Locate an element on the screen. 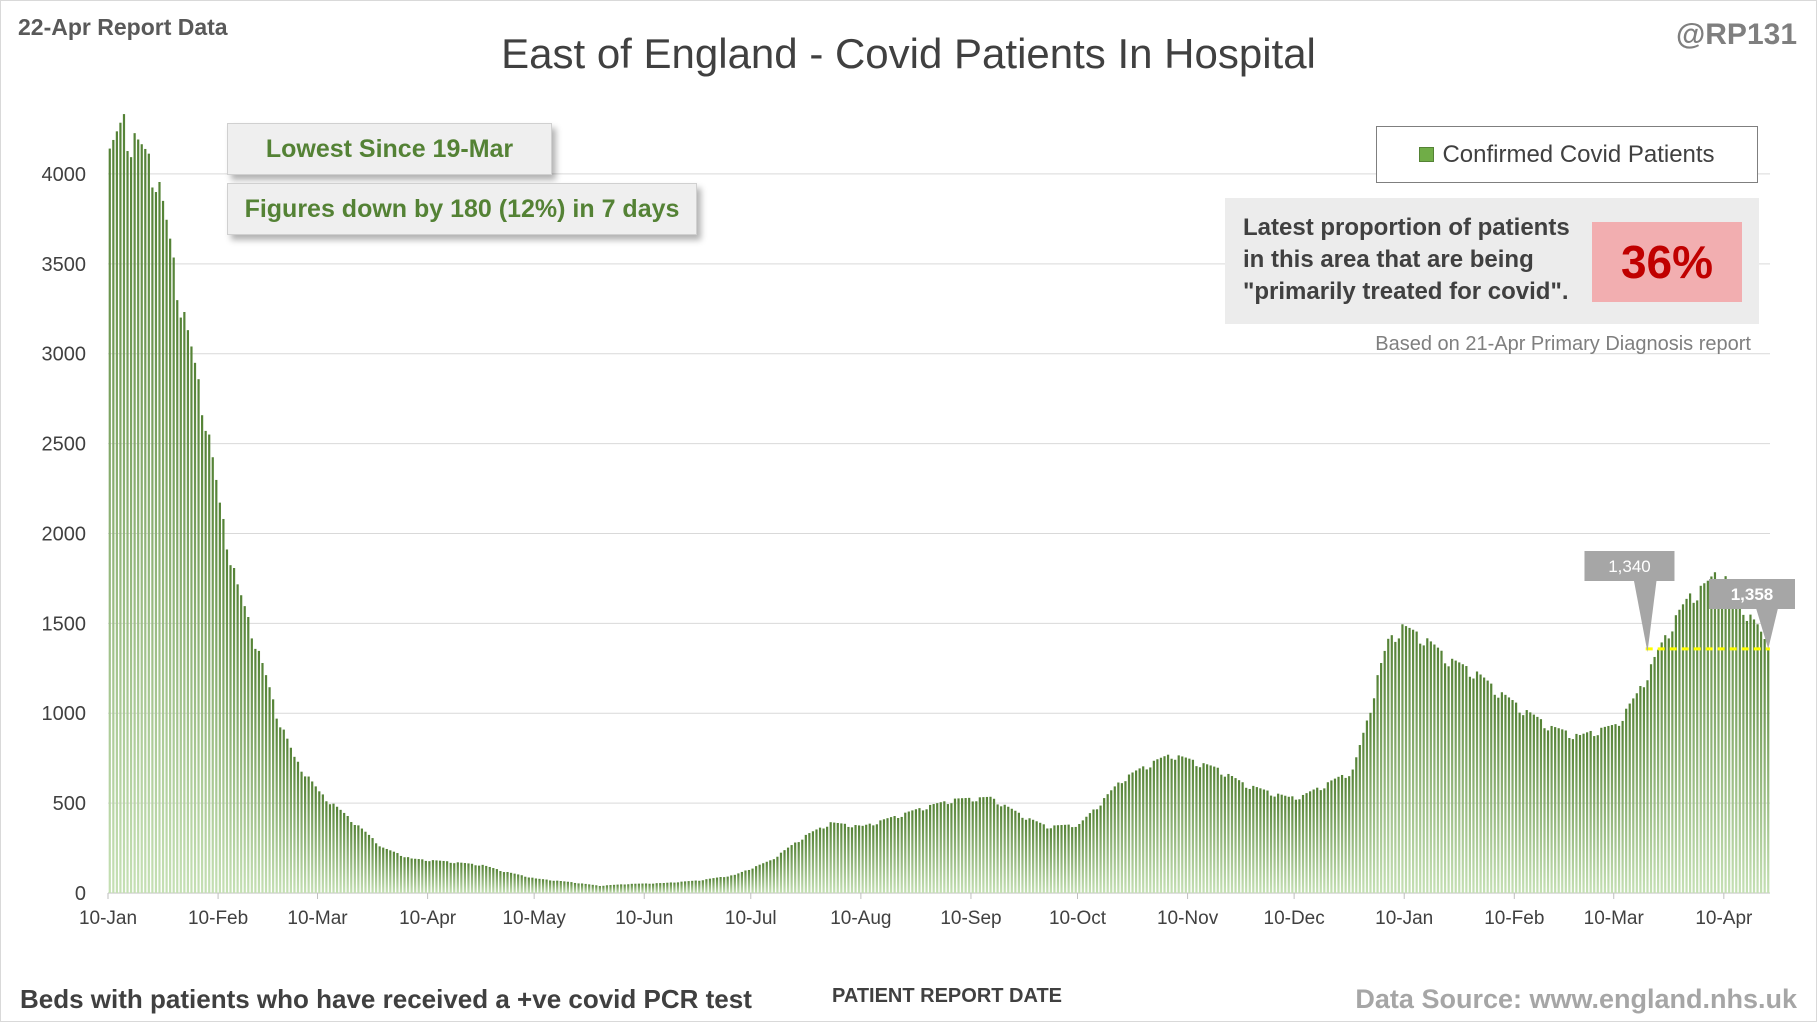 The image size is (1817, 1022). y-tick-label: 1500 is located at coordinates (64, 624).